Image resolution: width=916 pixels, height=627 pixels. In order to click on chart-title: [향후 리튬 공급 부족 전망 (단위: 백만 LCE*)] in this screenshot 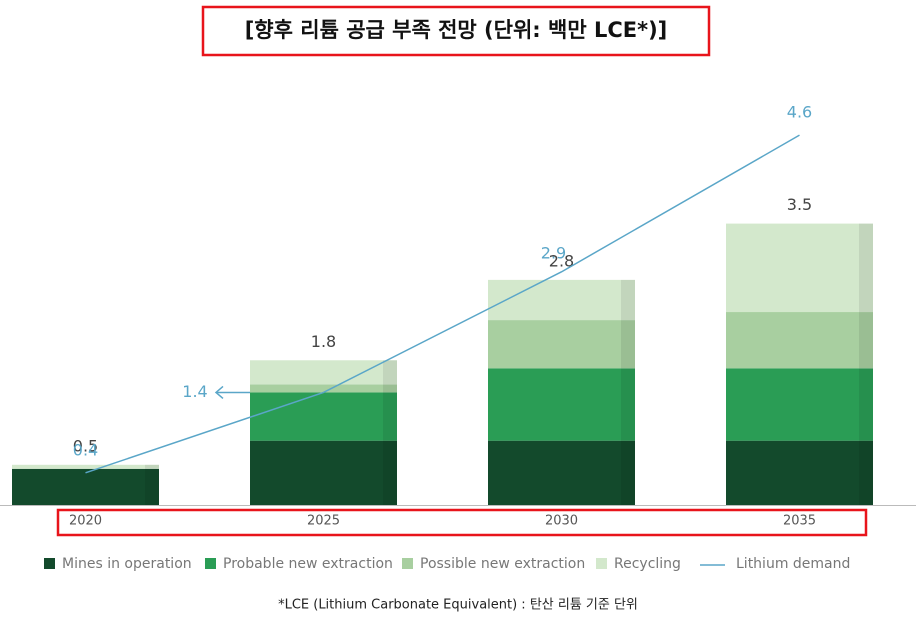, I will do `click(456, 30)`.